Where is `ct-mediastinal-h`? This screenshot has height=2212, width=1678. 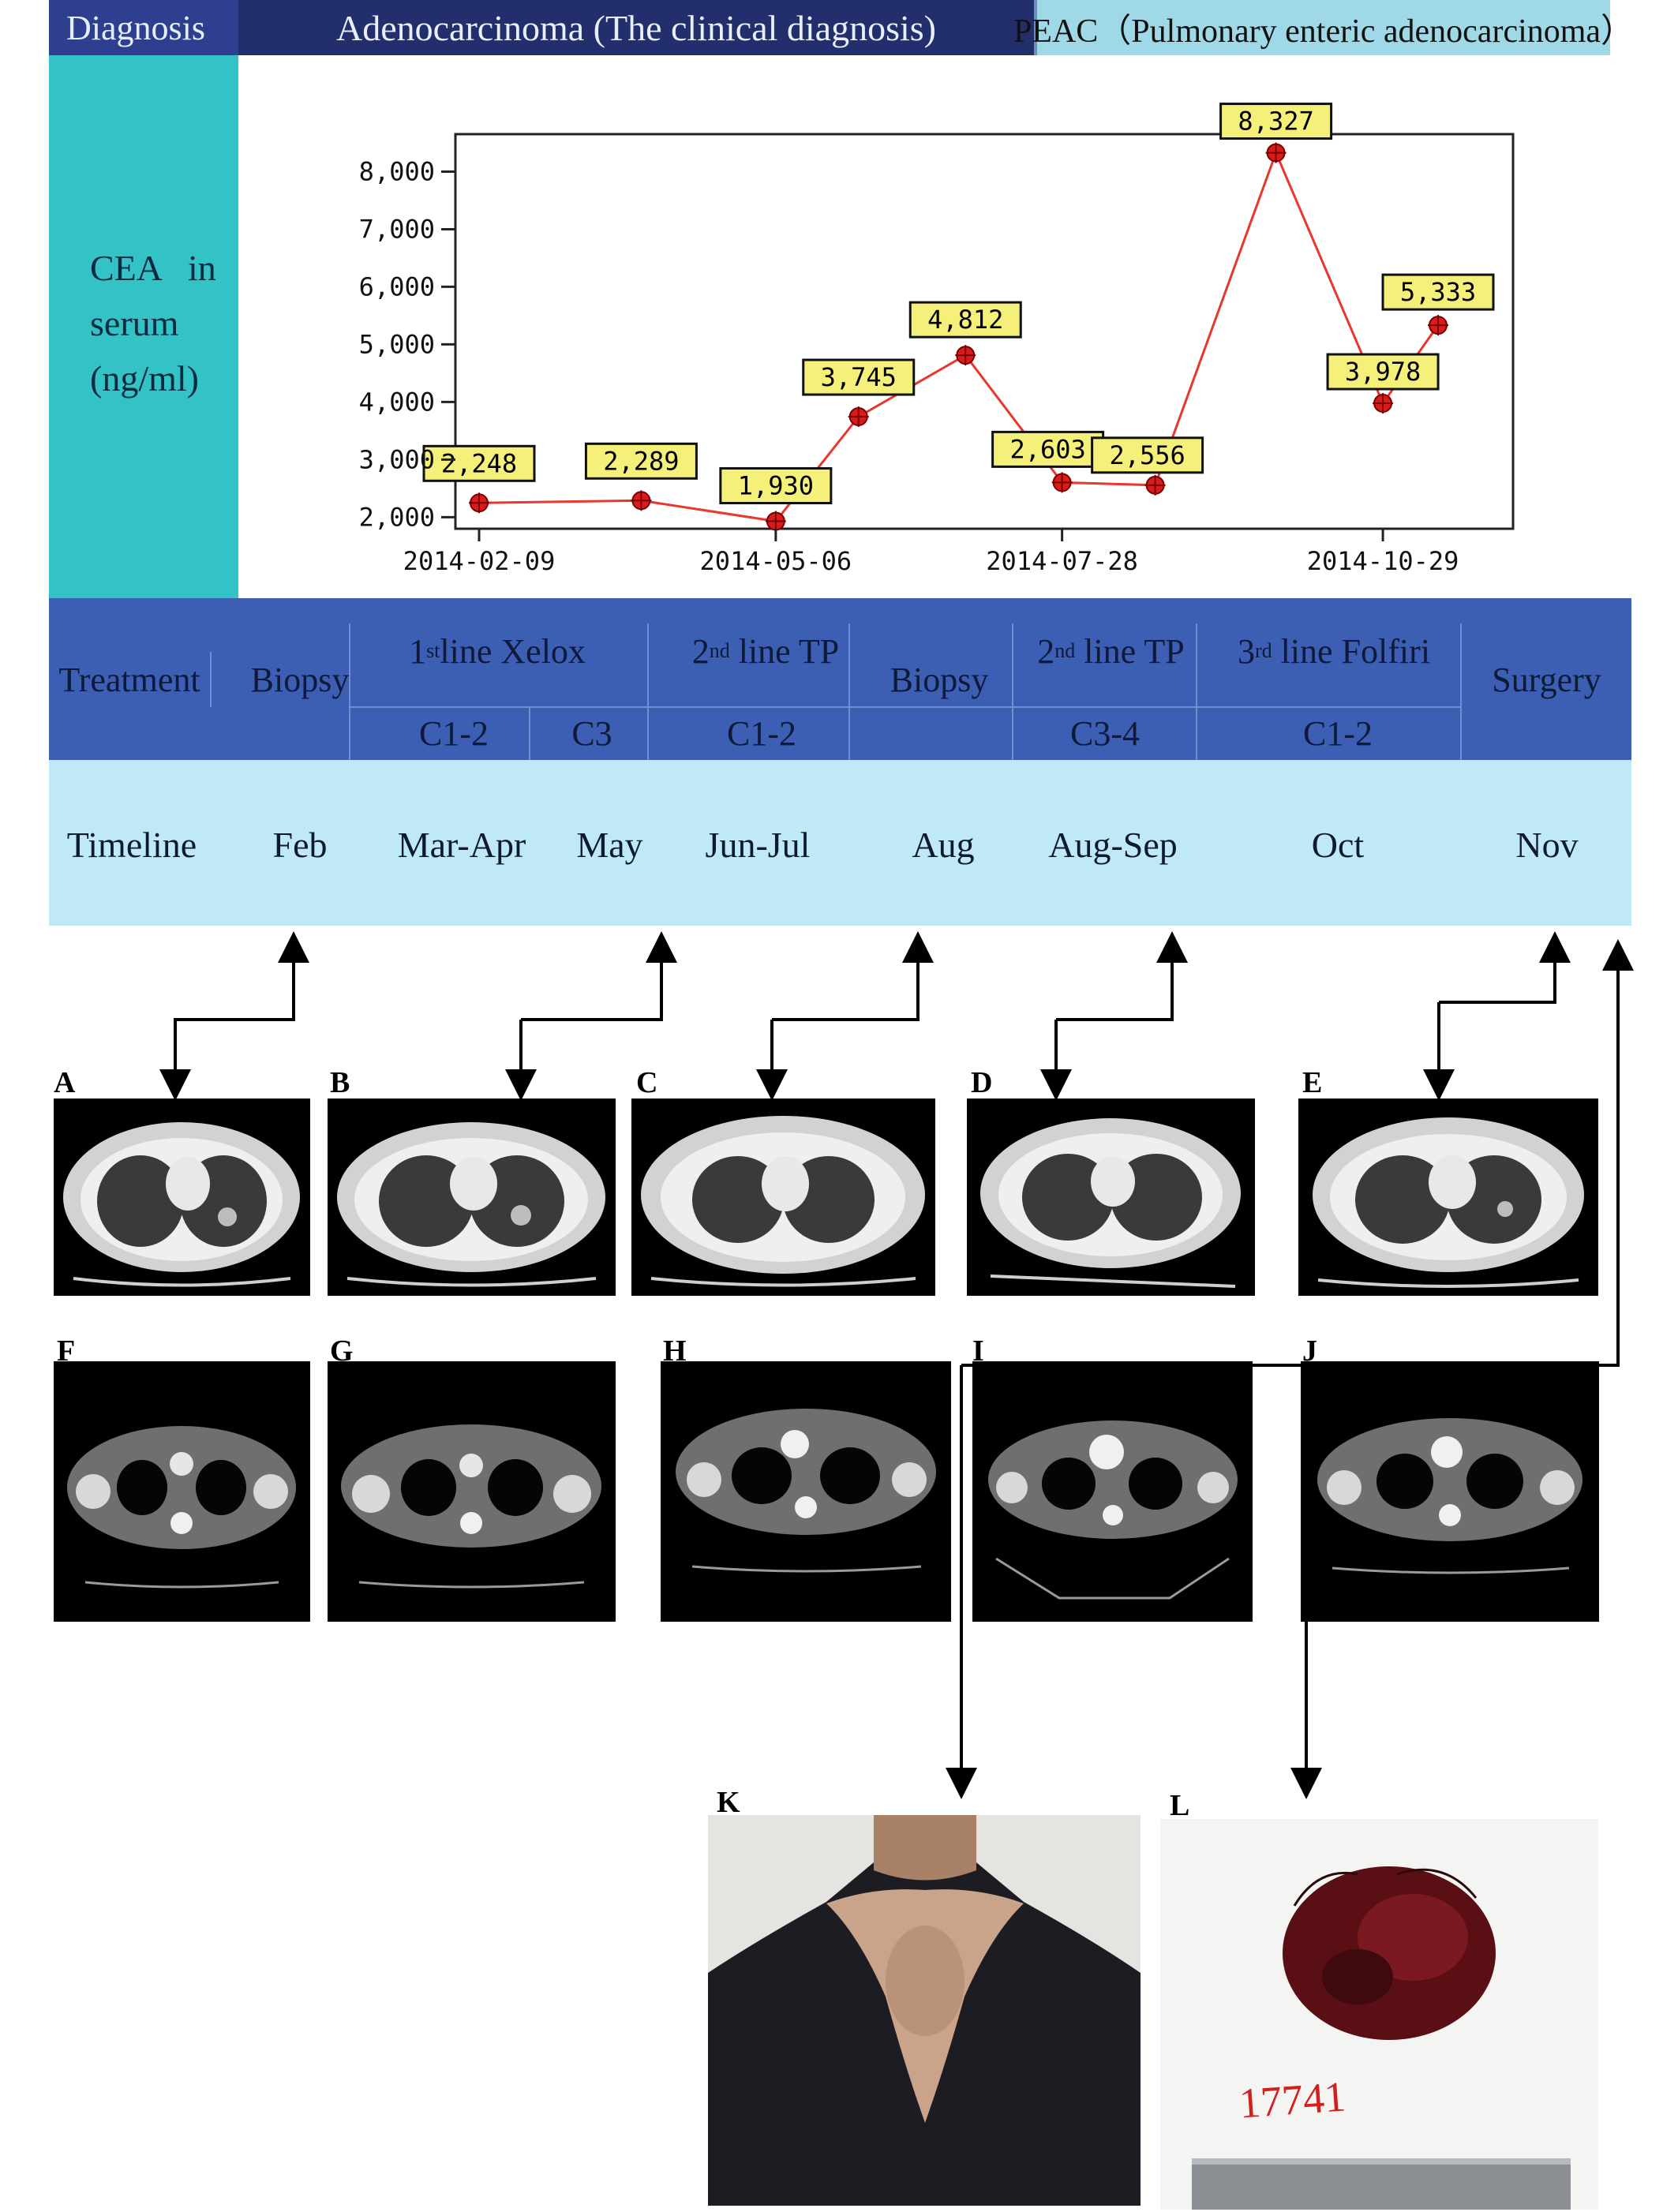
ct-mediastinal-h is located at coordinates (806, 1491).